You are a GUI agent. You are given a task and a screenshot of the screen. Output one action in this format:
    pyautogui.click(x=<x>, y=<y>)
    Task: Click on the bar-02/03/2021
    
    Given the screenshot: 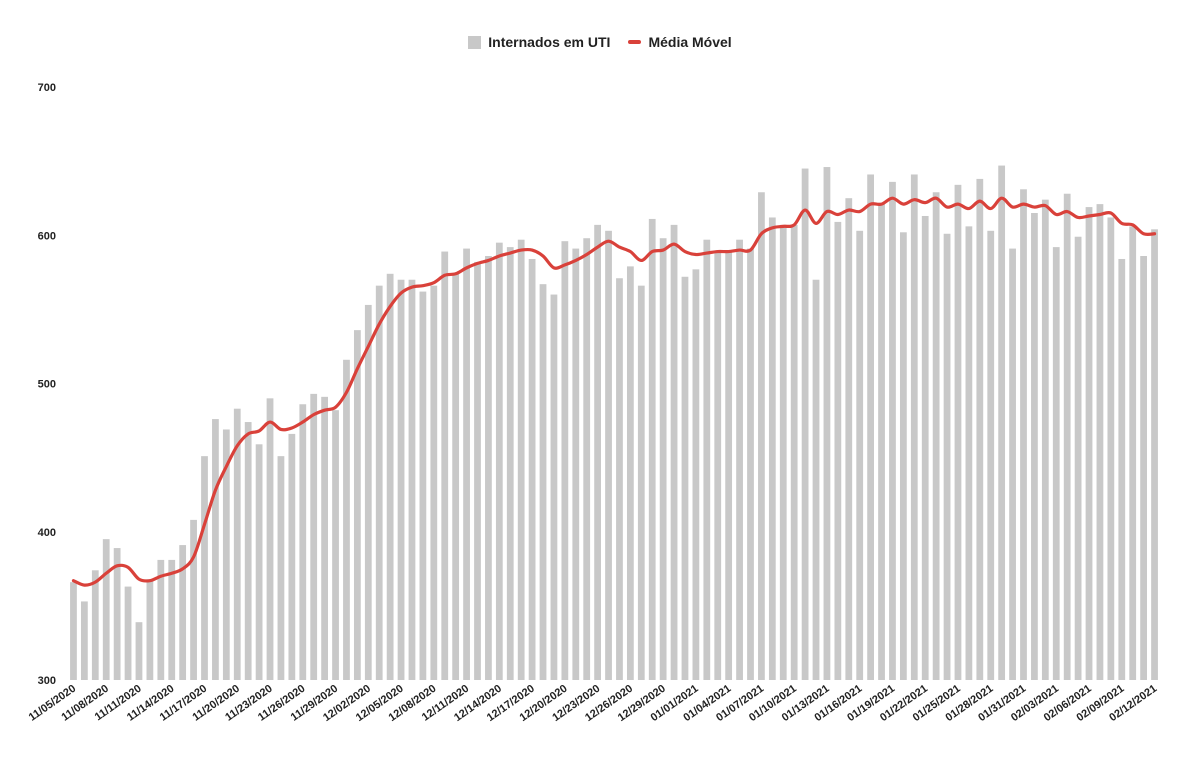 What is the action you would take?
    pyautogui.click(x=1056, y=464)
    